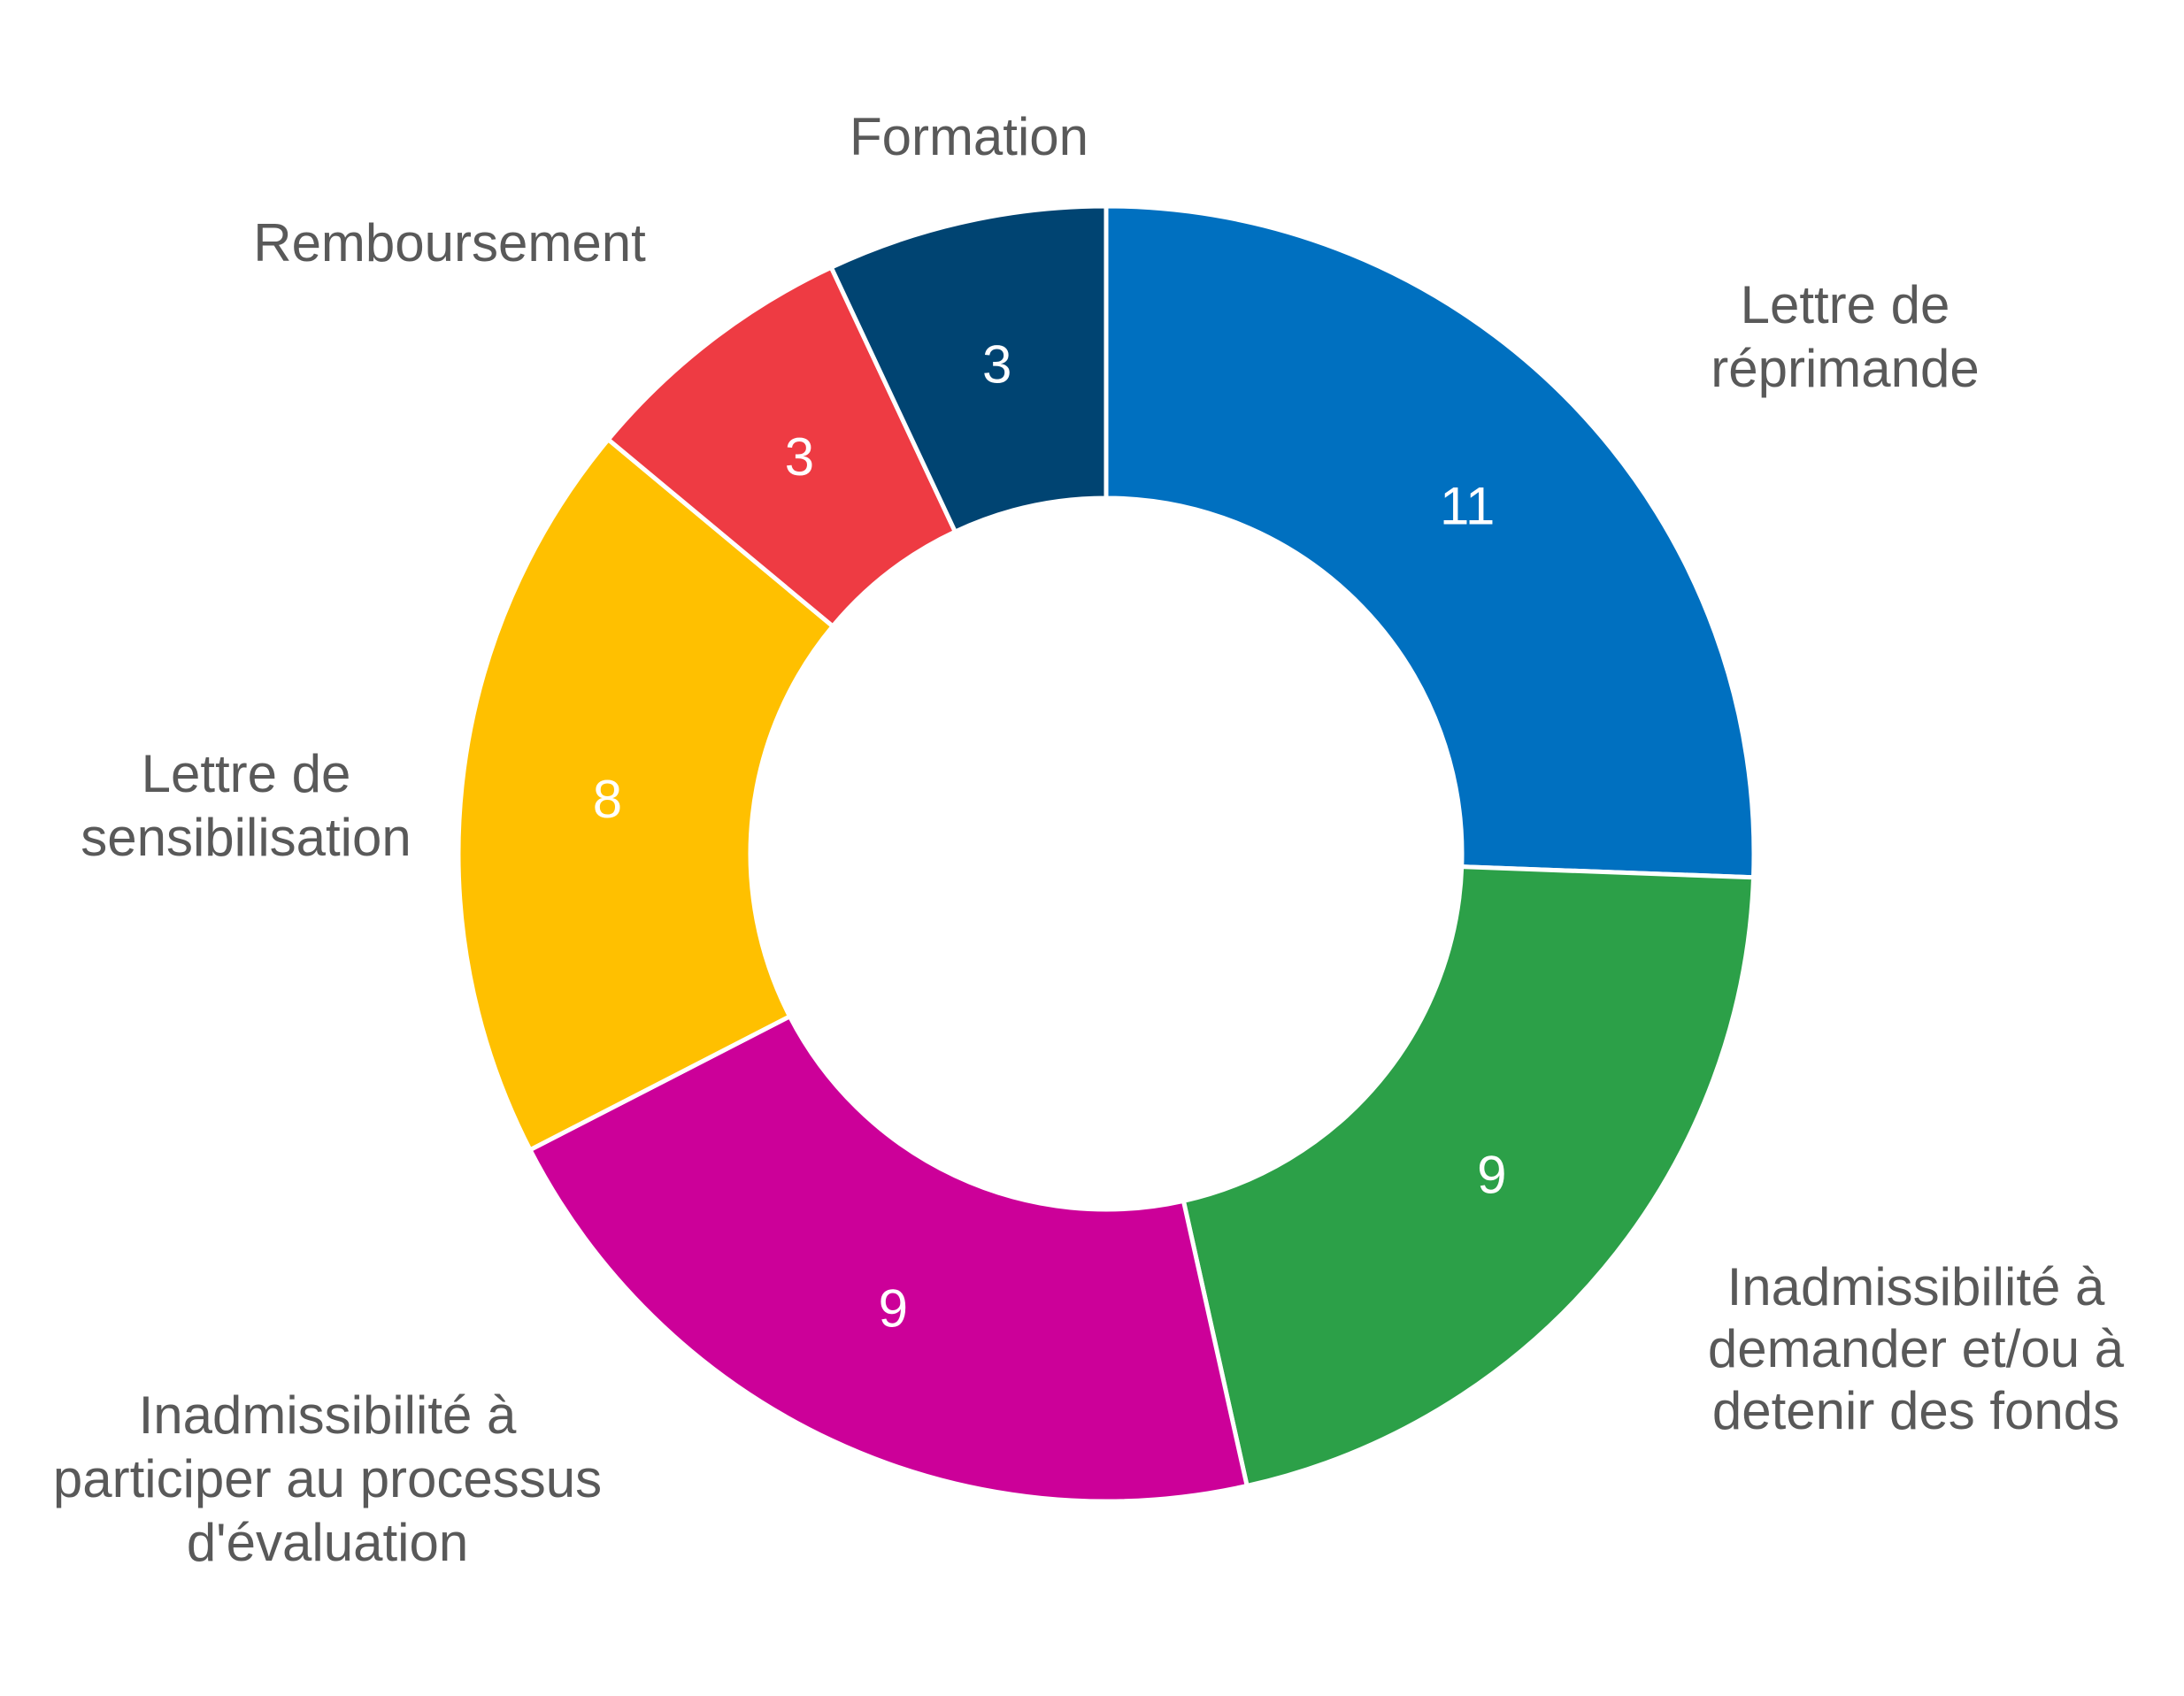 The image size is (2184, 1696). I want to click on value-label-2: 9, so click(1491, 1175).